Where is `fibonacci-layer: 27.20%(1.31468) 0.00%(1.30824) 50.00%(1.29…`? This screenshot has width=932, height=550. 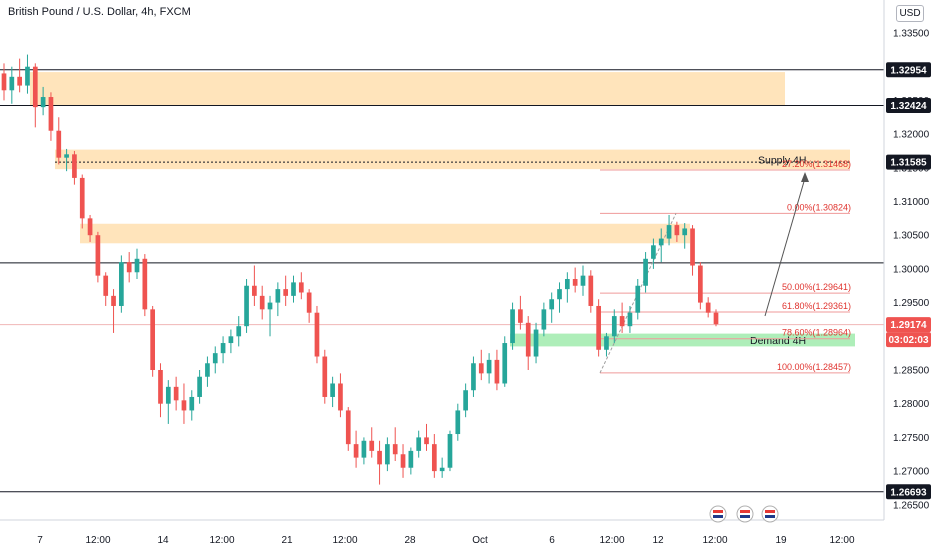
fibonacci-layer: 27.20%(1.31468) 0.00%(1.30824) 50.00%(1.29… is located at coordinates (725, 266).